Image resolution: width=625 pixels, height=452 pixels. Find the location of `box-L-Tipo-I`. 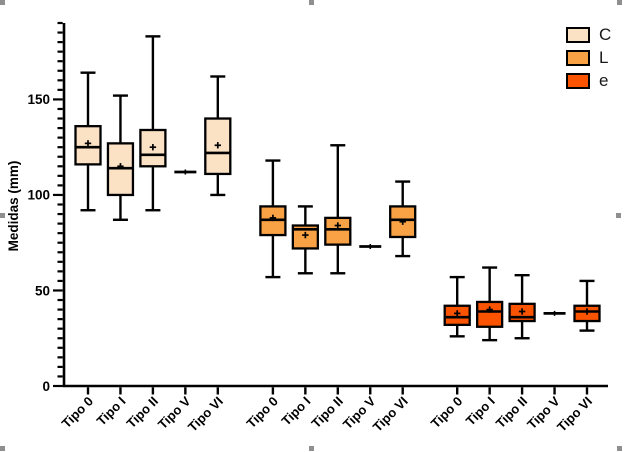

box-L-Tipo-I is located at coordinates (305, 240).